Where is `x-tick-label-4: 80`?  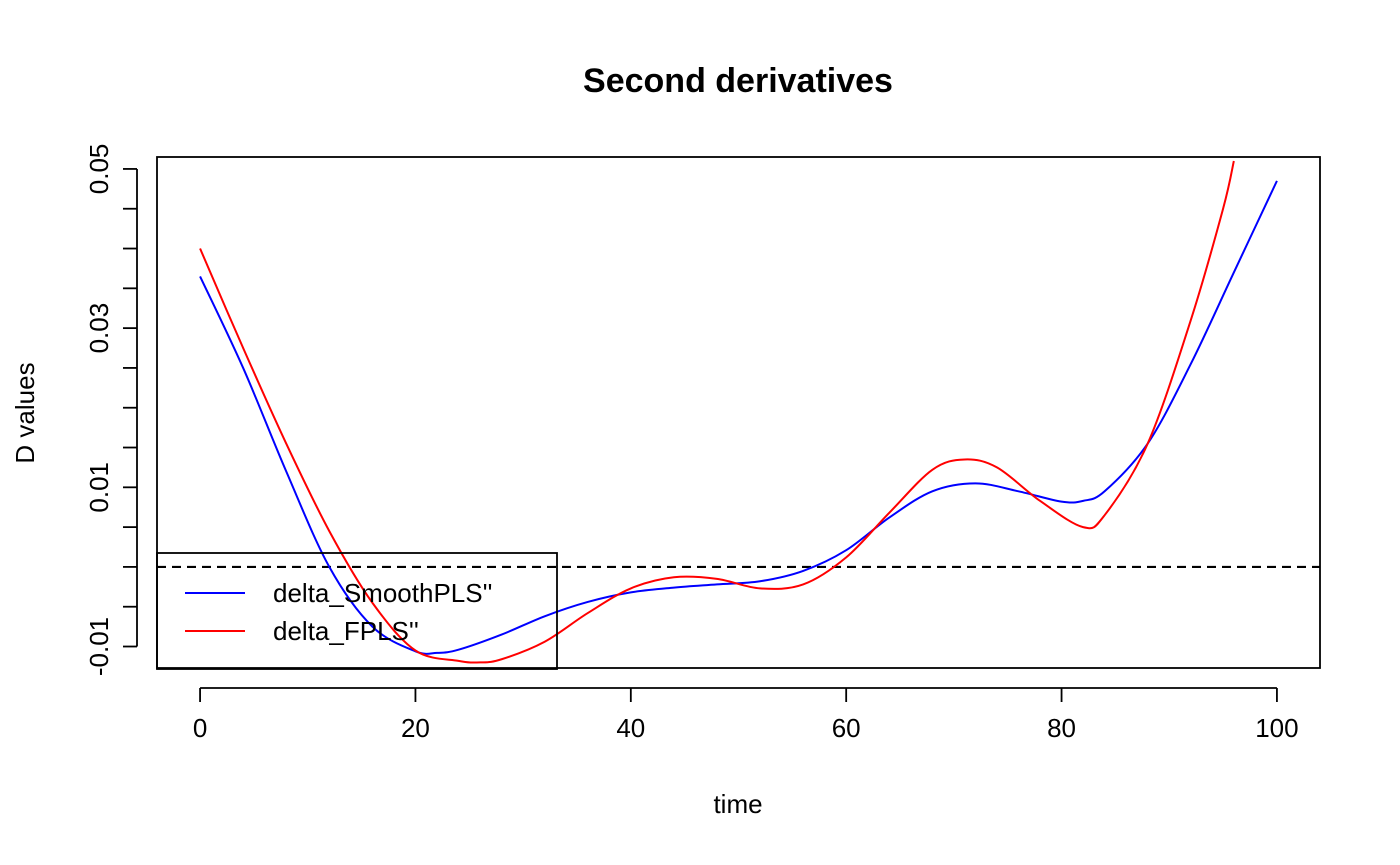
x-tick-label-4: 80 is located at coordinates (1061, 728).